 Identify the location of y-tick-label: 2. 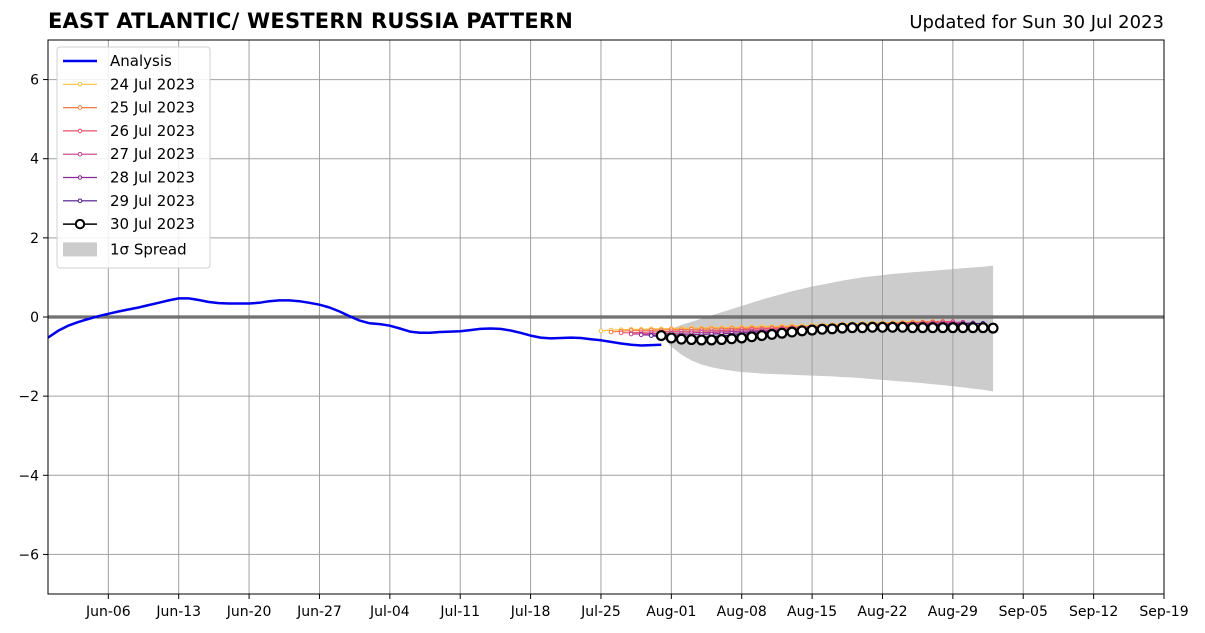
(34, 239).